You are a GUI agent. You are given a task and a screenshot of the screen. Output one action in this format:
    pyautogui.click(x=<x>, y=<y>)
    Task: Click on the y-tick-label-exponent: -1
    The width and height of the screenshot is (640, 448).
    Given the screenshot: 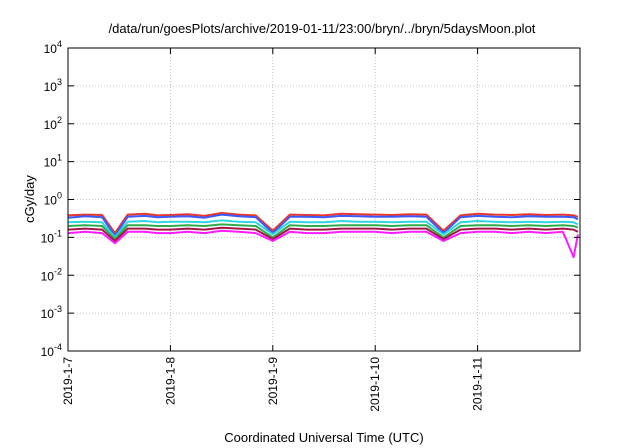 What is the action you would take?
    pyautogui.click(x=58, y=233)
    